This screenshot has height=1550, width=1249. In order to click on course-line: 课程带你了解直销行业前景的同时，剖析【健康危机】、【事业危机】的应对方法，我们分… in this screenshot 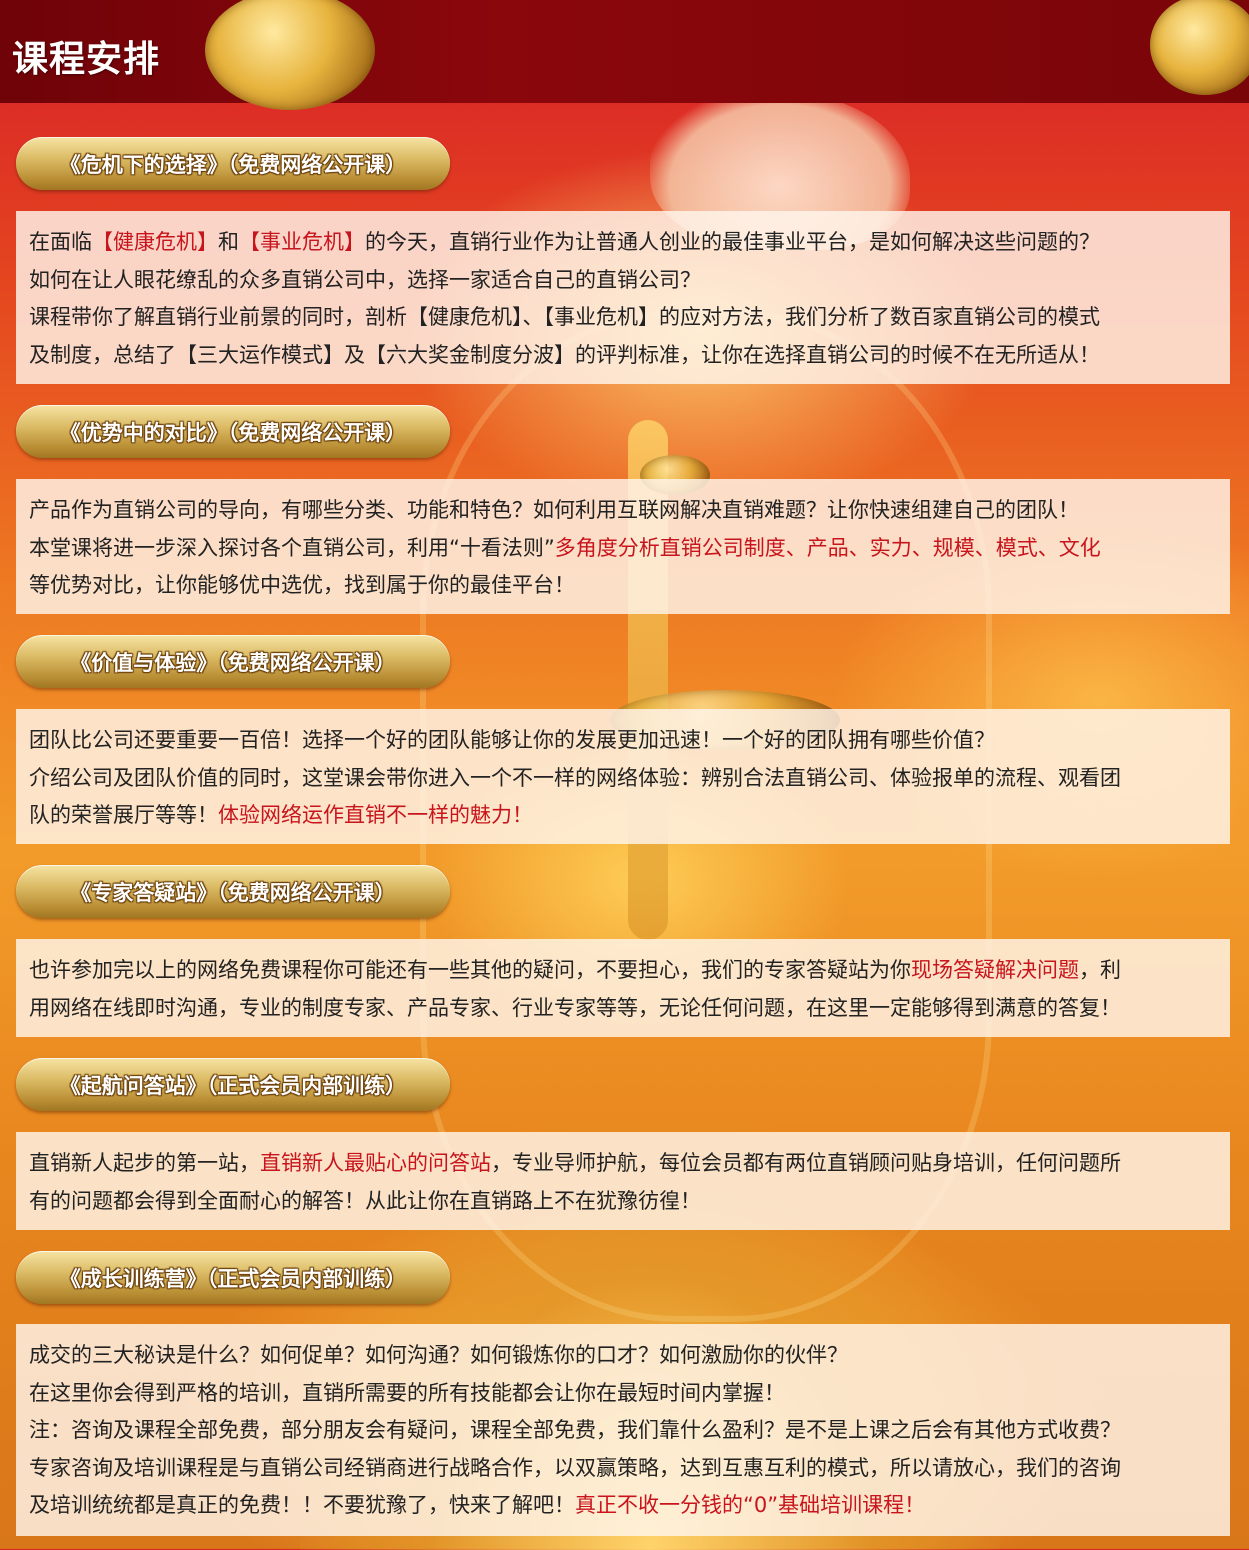, I will do `click(564, 317)`.